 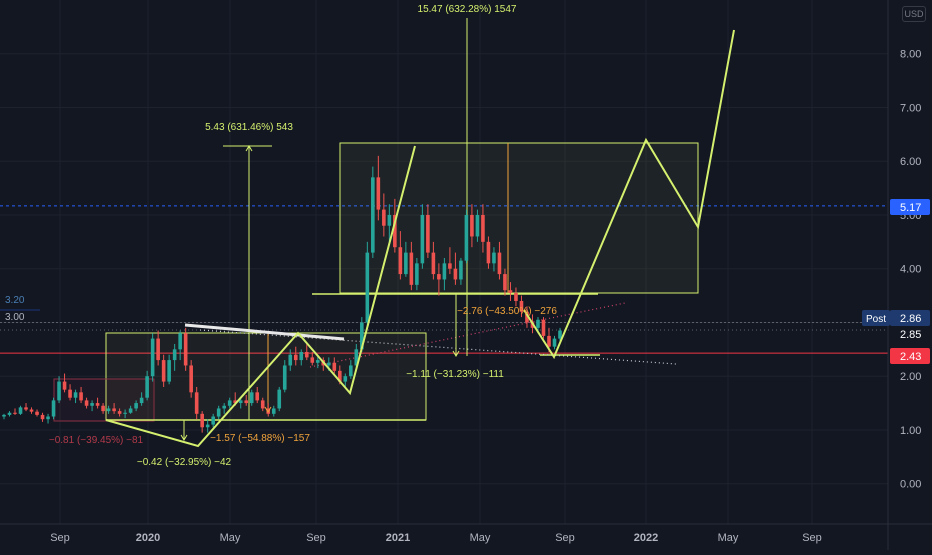 I want to click on post-tag, so click(x=876, y=318).